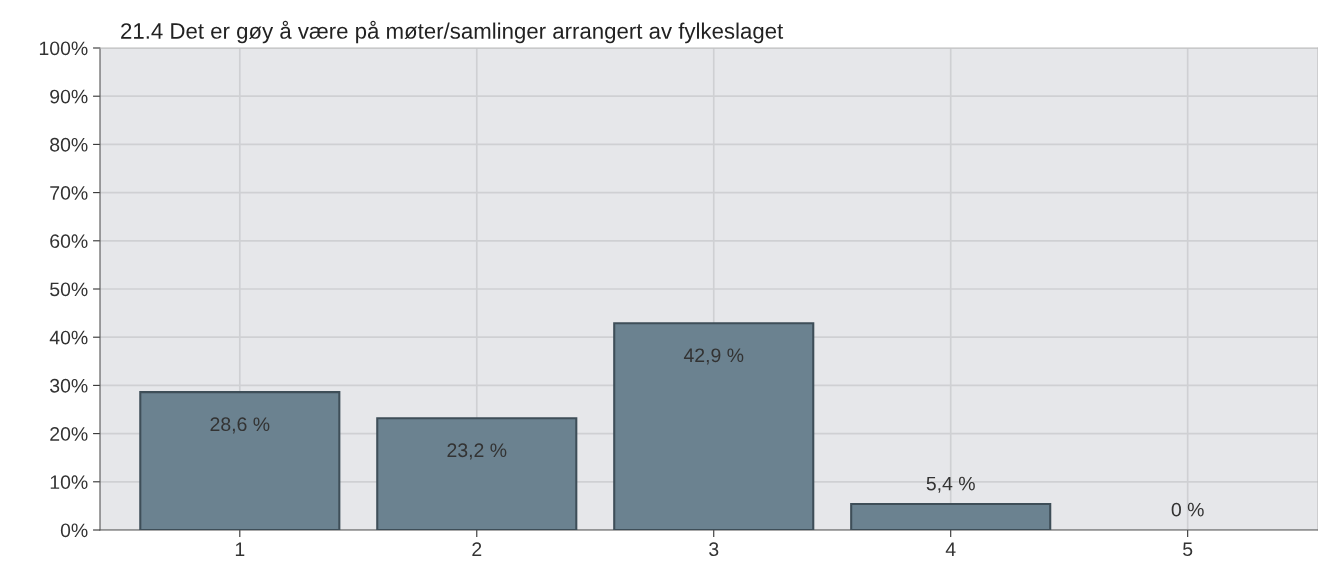 The height and width of the screenshot is (578, 1318). Describe the element at coordinates (477, 451) in the screenshot. I see `data-label: 23,2 %` at that location.